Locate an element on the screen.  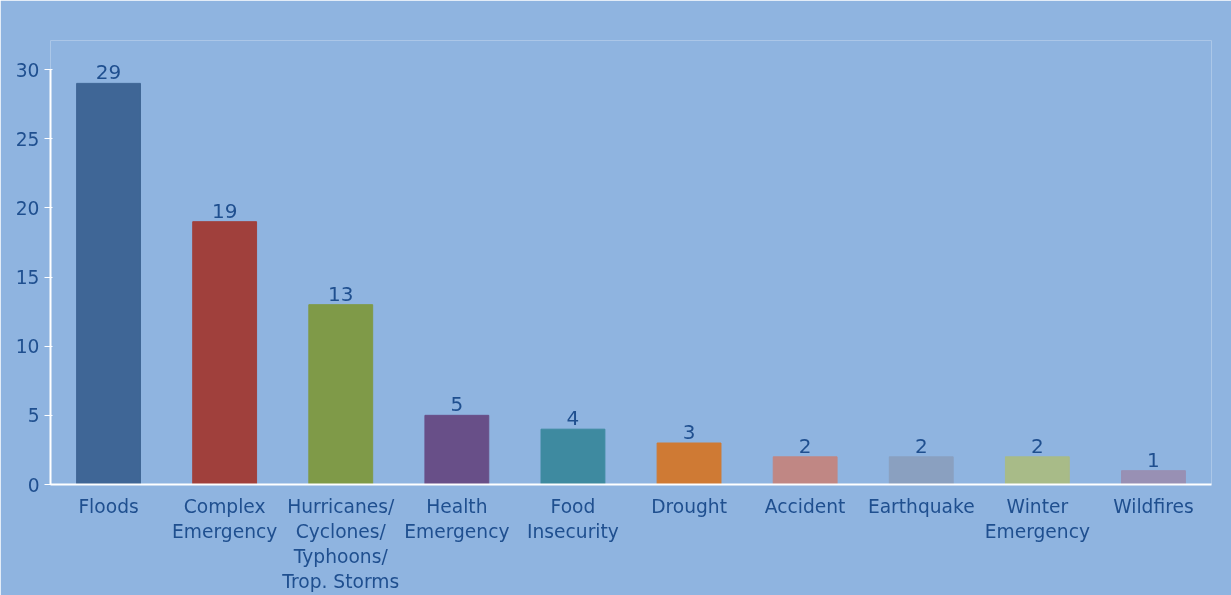
data-label: 4 is located at coordinates (573, 418).